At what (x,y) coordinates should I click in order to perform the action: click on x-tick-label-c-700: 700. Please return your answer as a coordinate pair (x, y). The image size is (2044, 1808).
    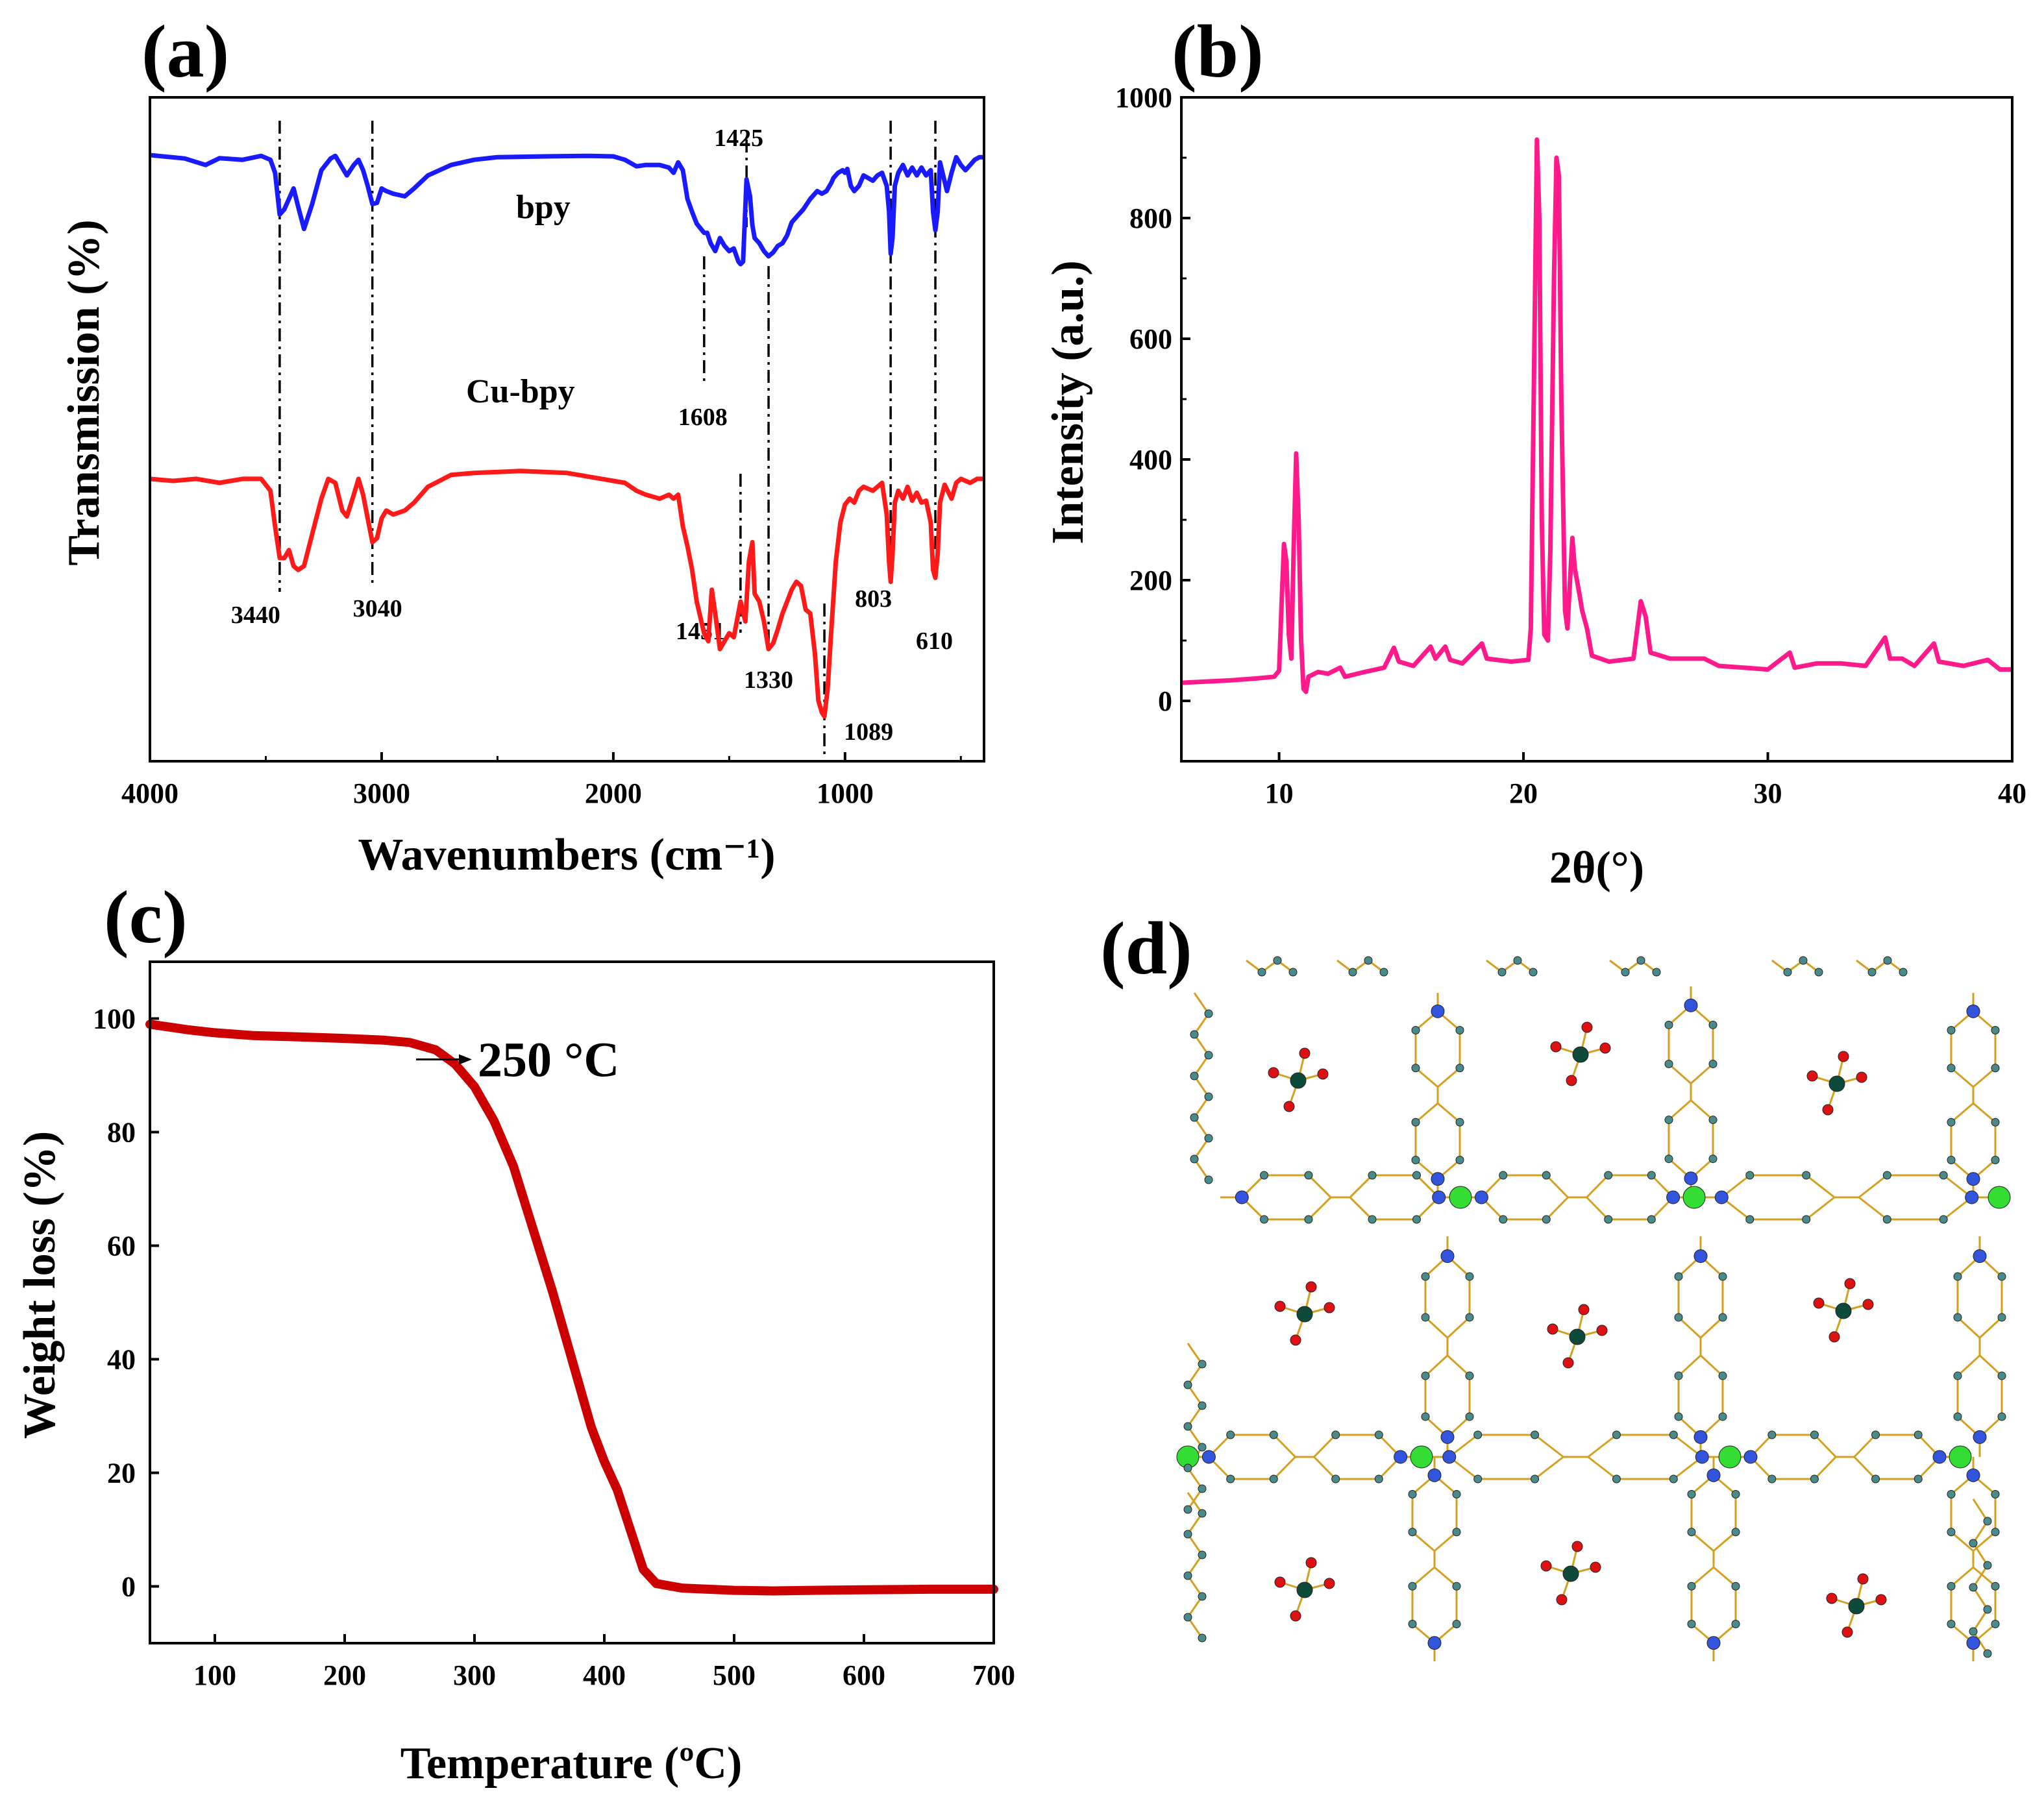
    Looking at the image, I should click on (994, 1675).